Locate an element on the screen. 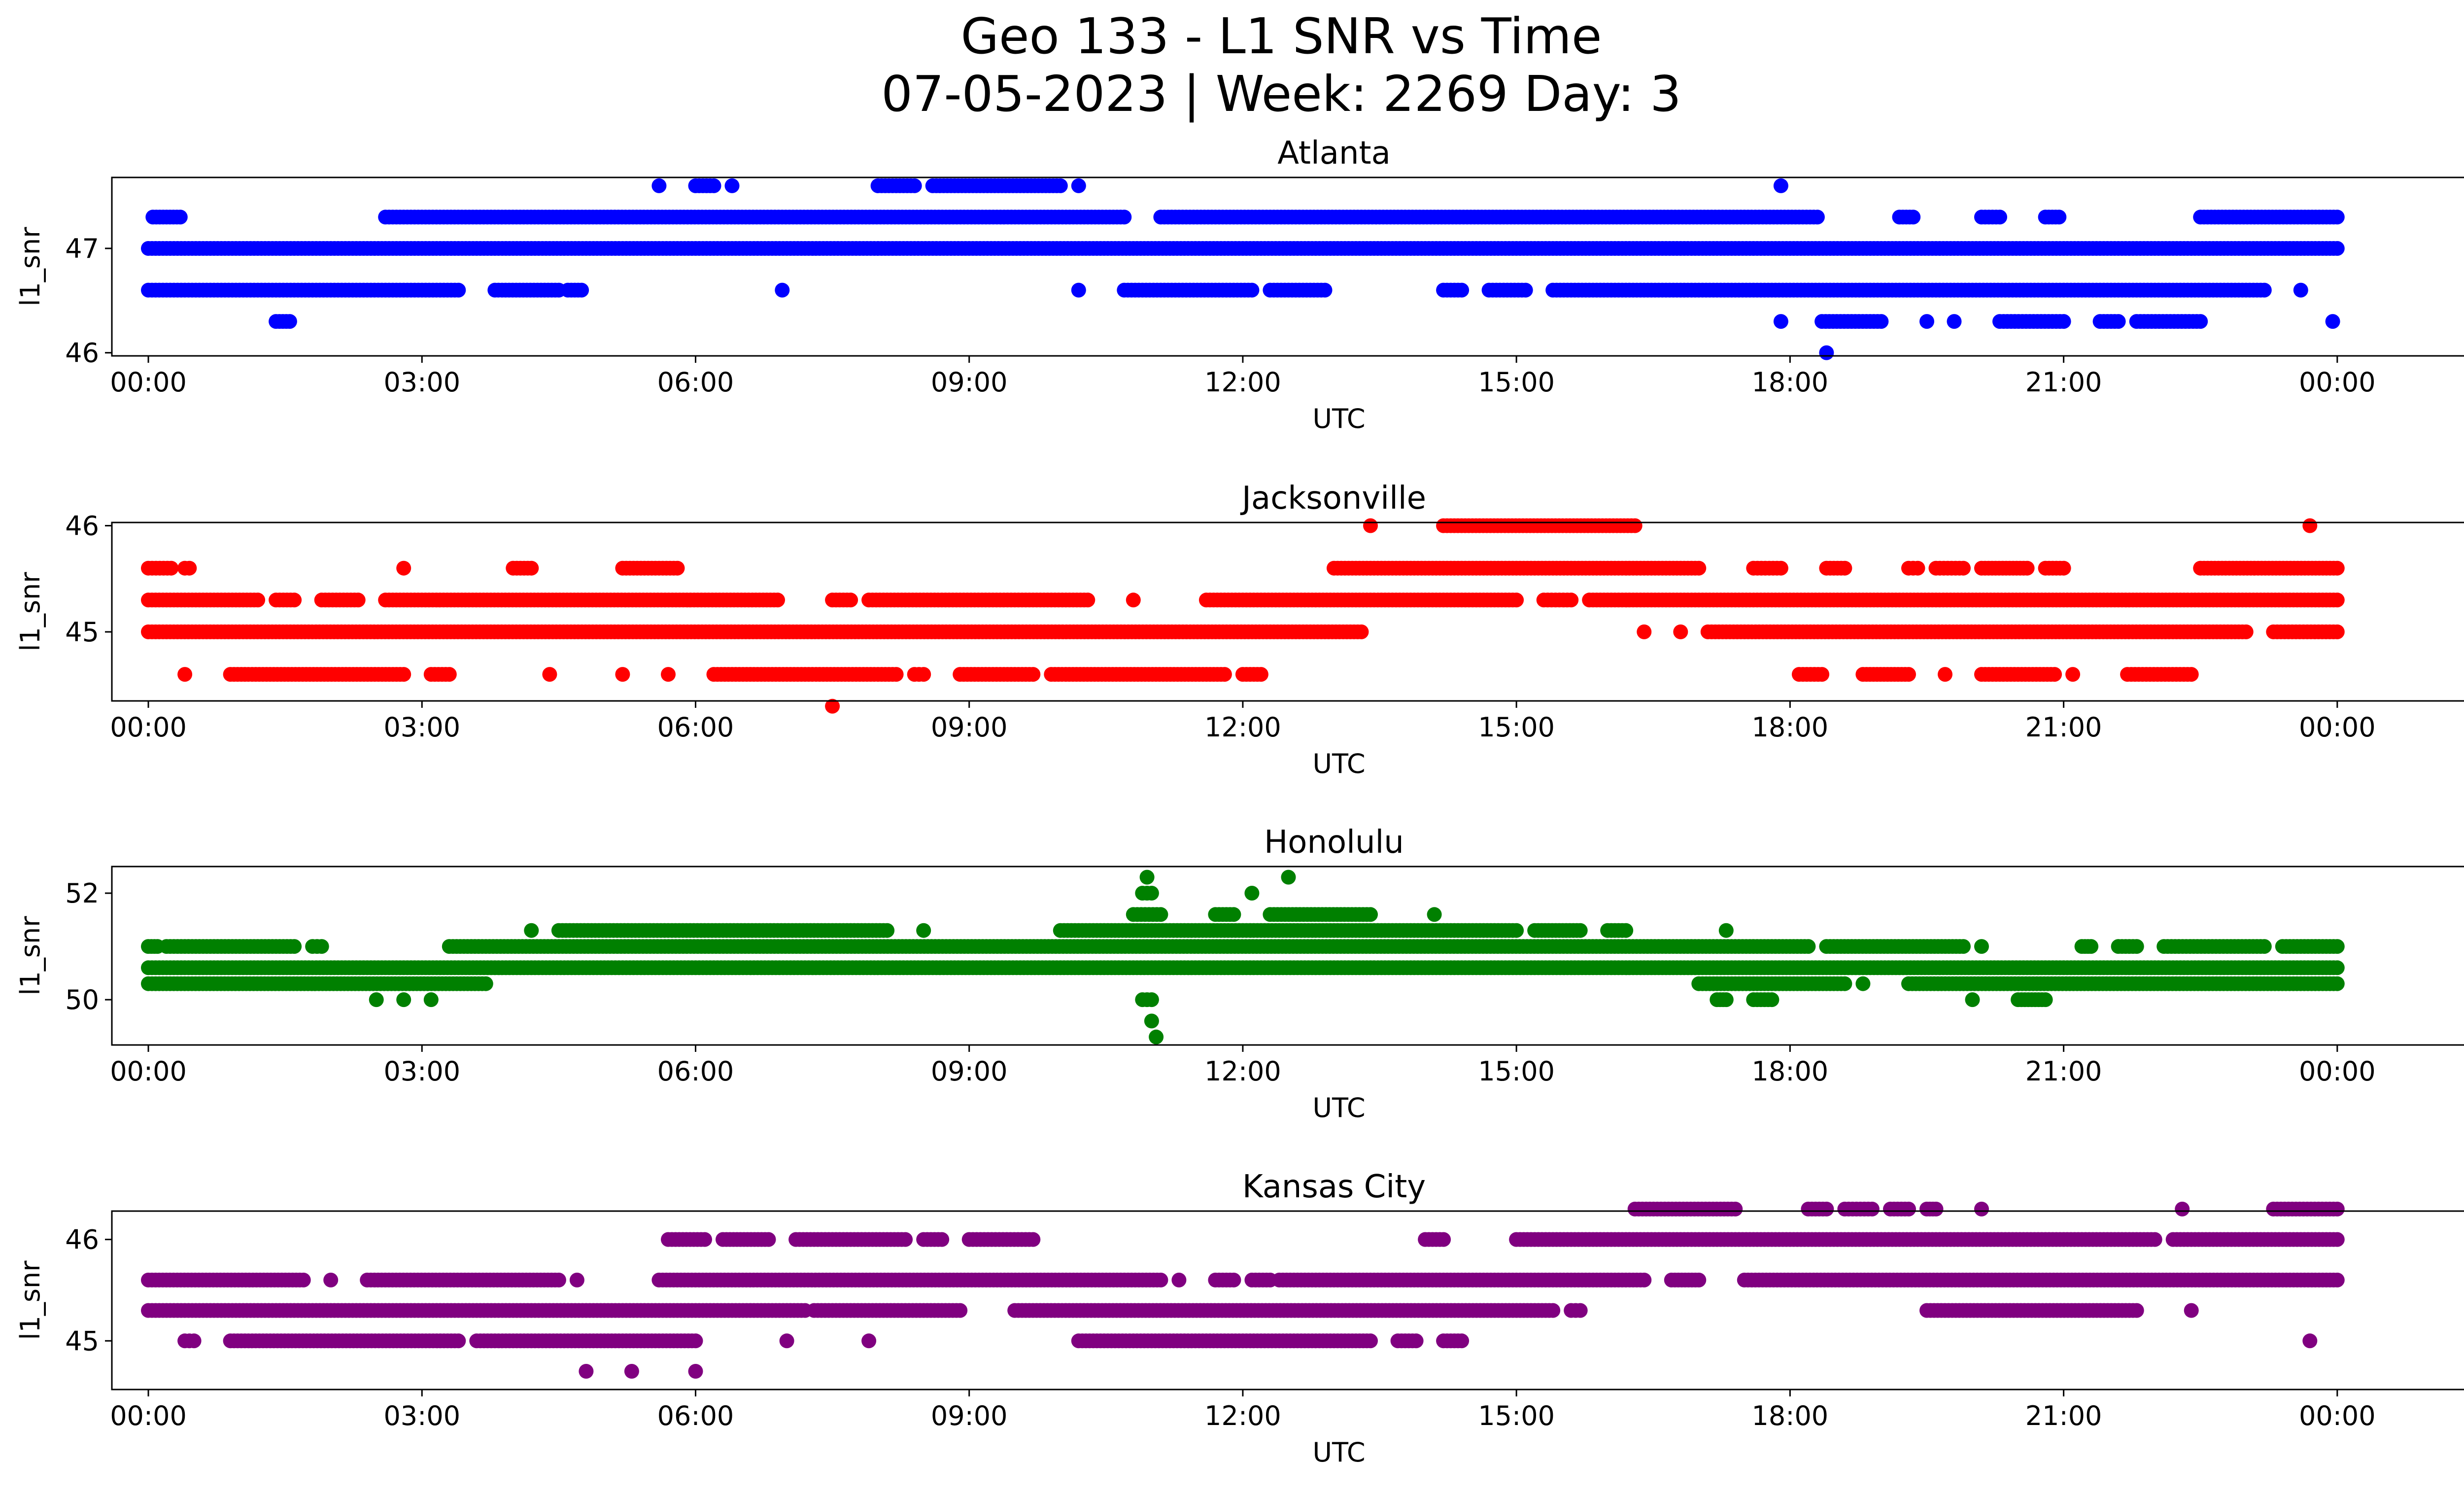 The image size is (2464, 1495). figure-title-line-2: 07-05-2023 | Week: 2269 Day: 3 is located at coordinates (1281, 94).